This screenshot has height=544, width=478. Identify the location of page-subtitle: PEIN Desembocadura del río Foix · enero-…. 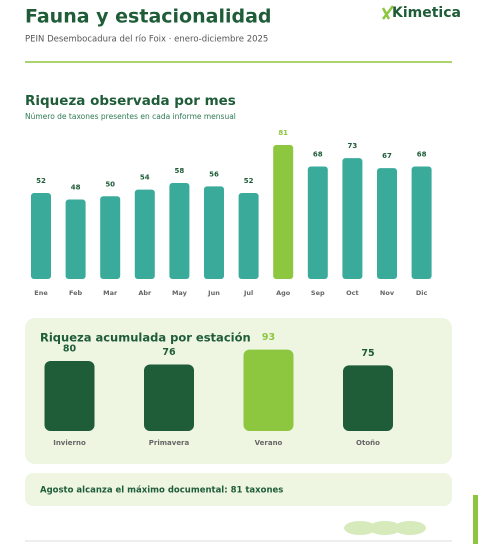
(146, 40).